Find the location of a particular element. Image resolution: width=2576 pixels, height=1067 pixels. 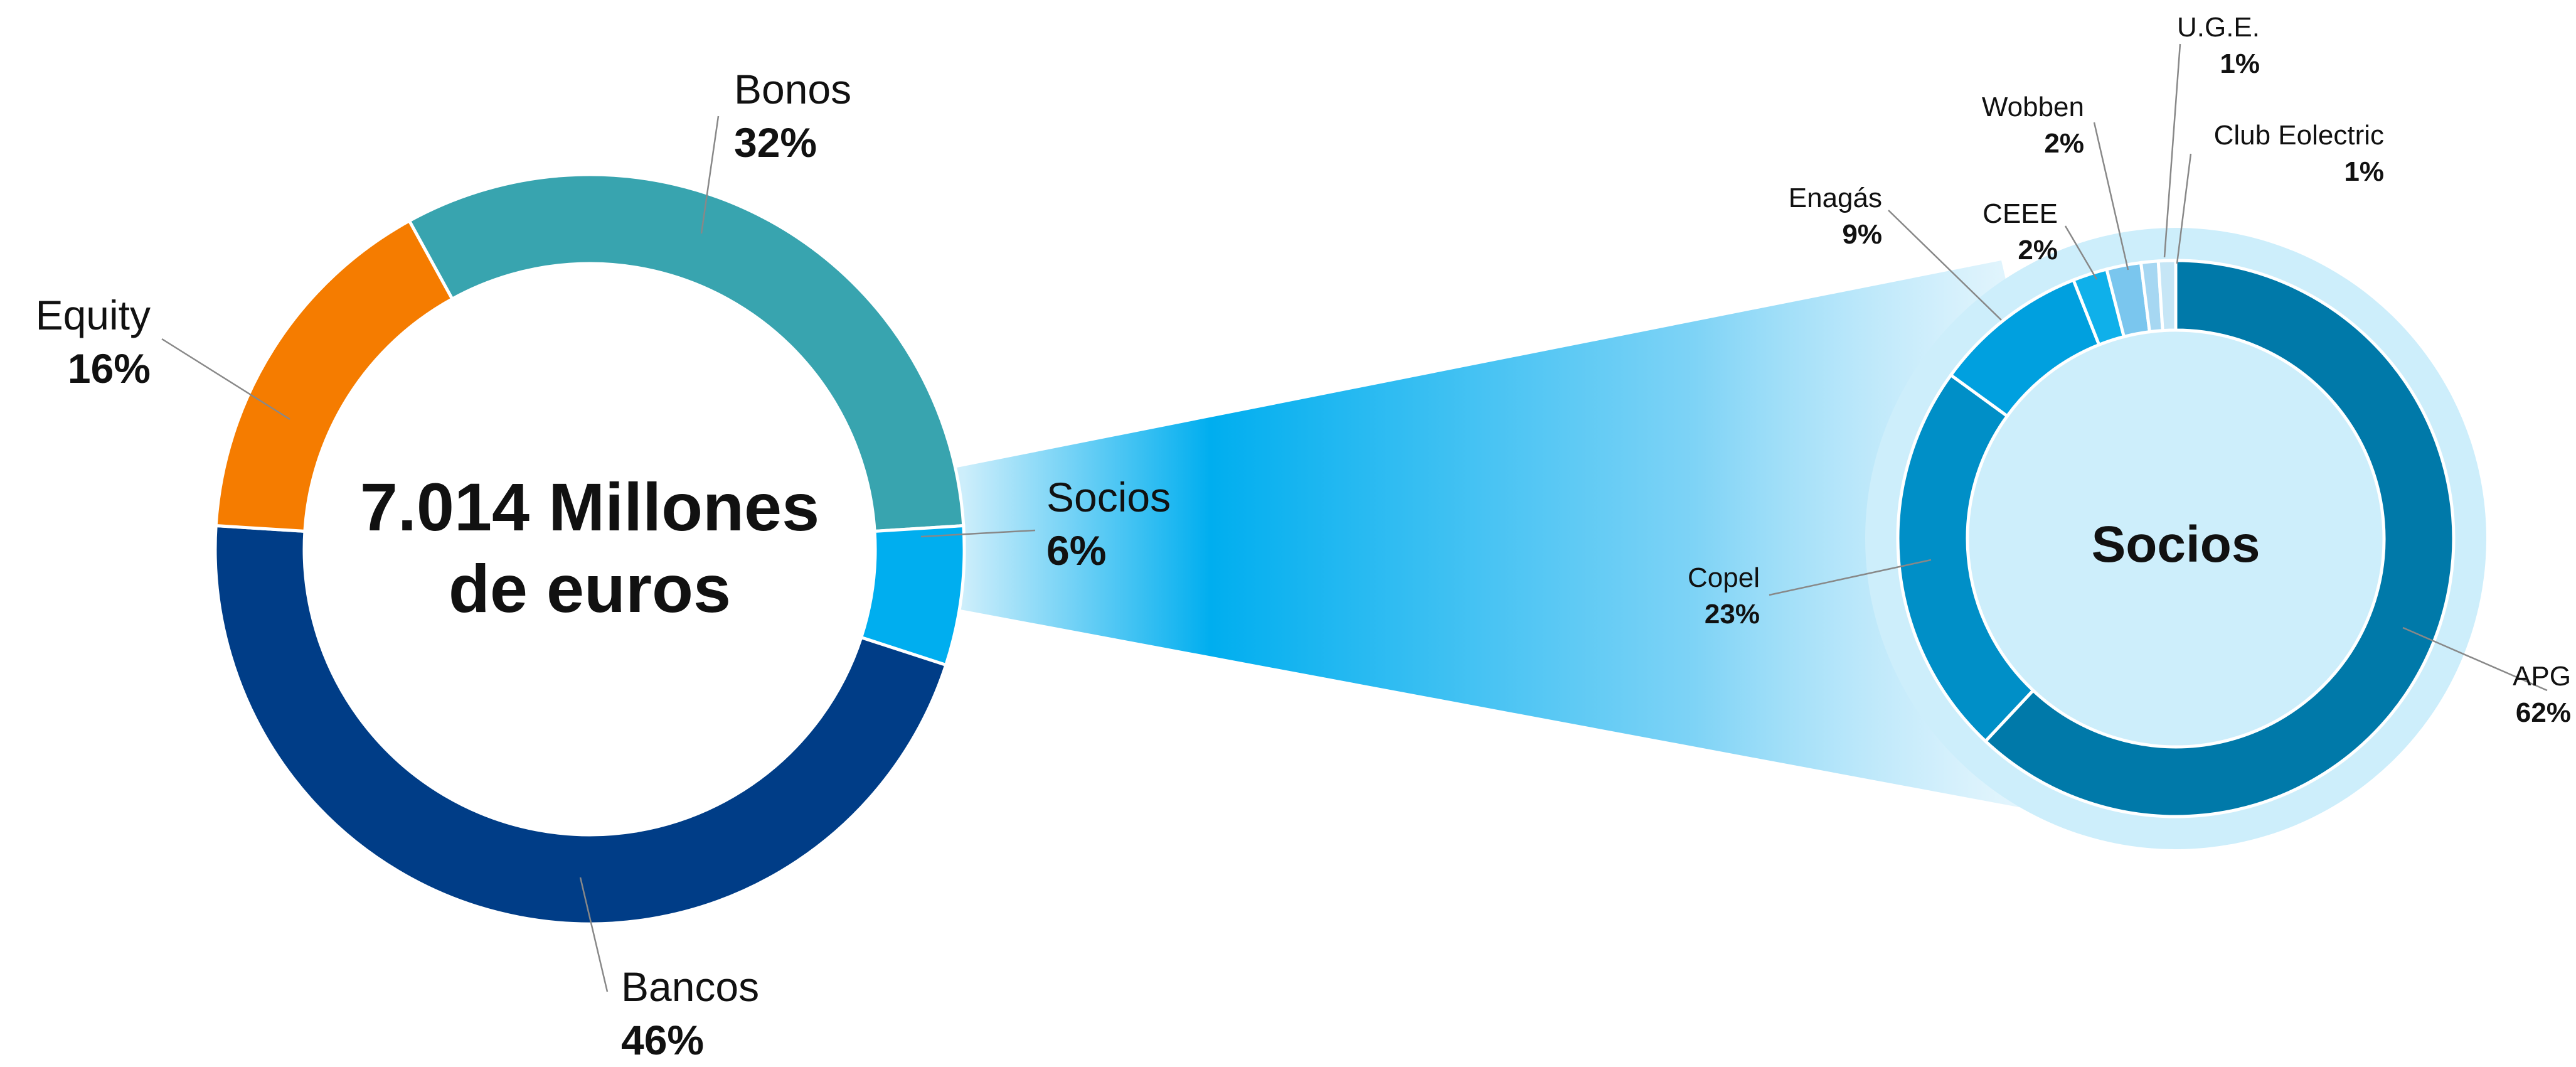

breakdown-label-club-eolectric: Club Eolectric is located at coordinates (2299, 136).